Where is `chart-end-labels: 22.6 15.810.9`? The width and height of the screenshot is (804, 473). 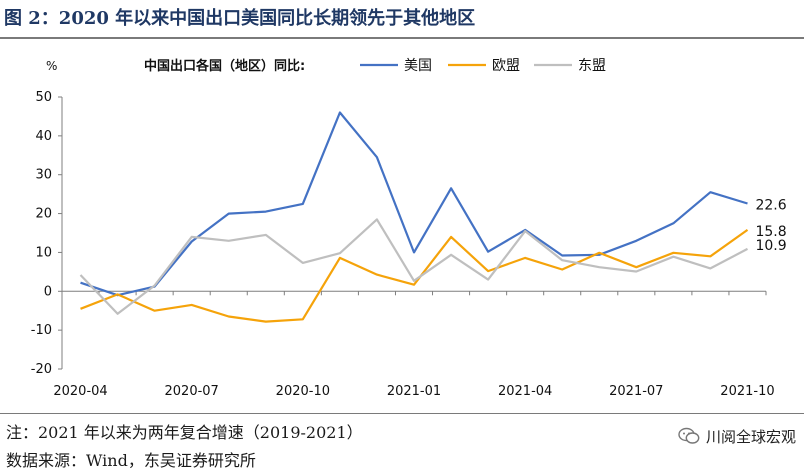 chart-end-labels: 22.6 15.810.9 is located at coordinates (770, 225).